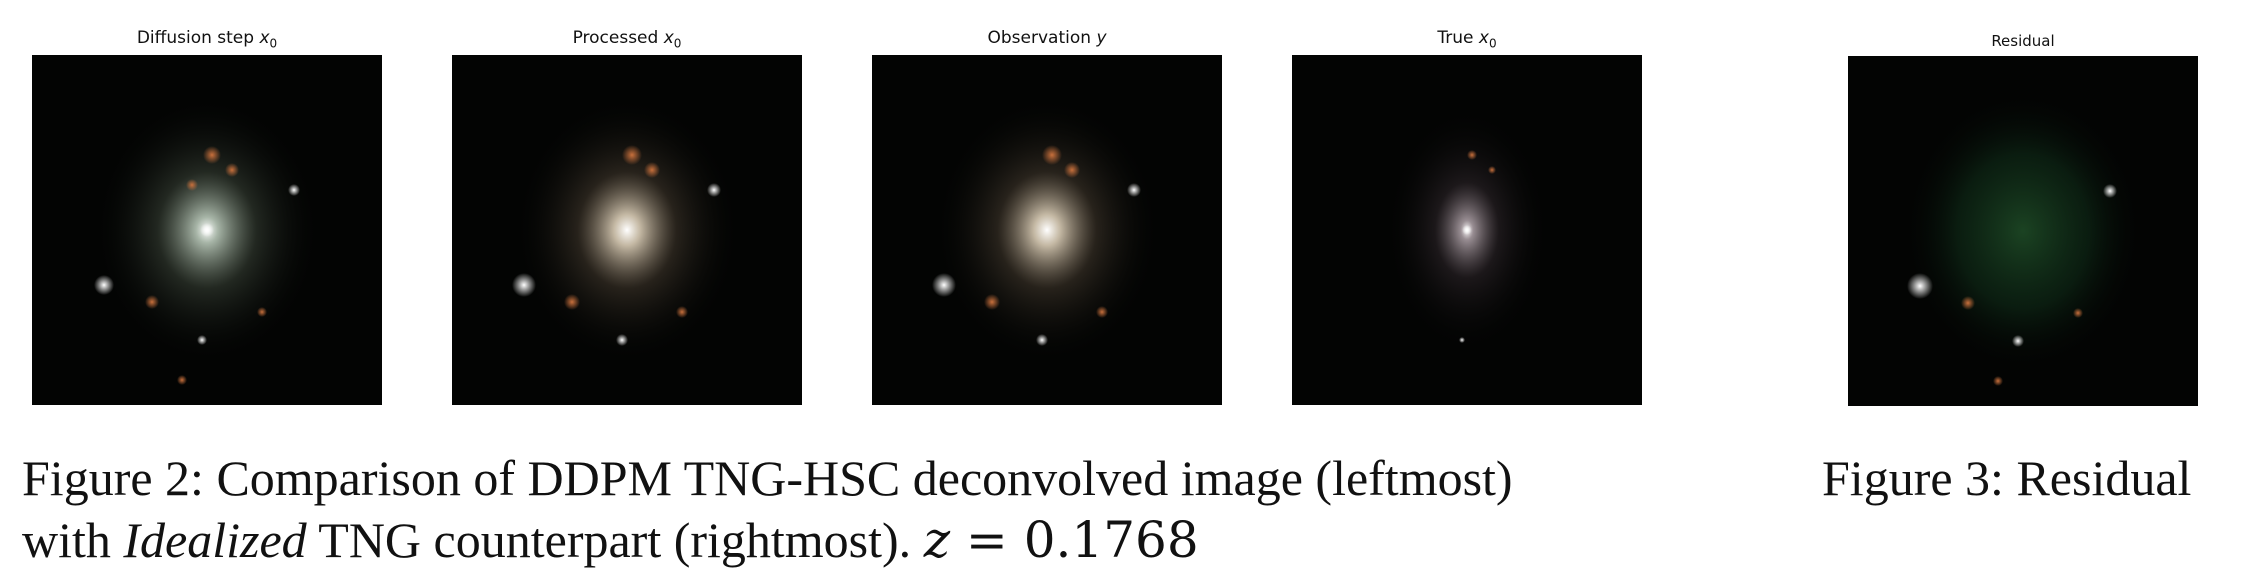 The height and width of the screenshot is (585, 2261). What do you see at coordinates (937, 540) in the screenshot?
I see `math-variable: z` at bounding box center [937, 540].